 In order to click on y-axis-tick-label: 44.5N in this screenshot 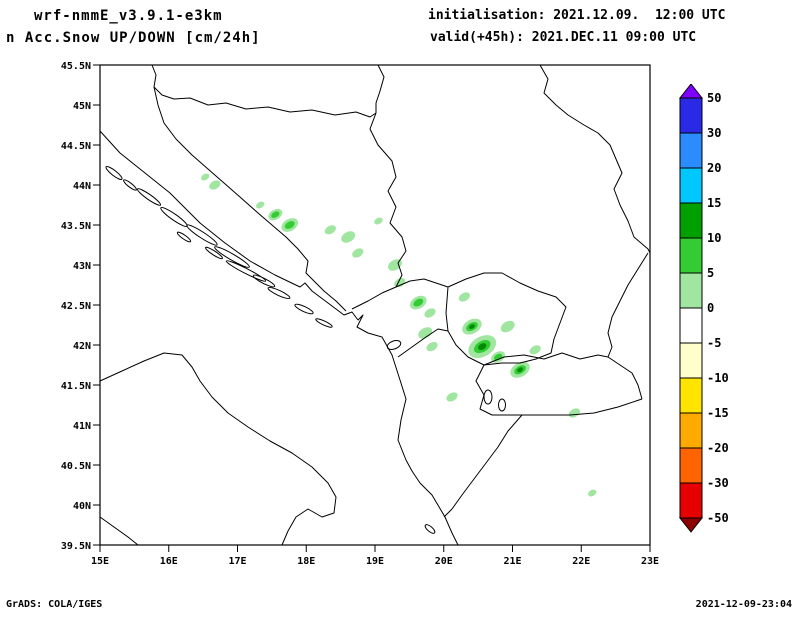, I will do `click(76, 146)`.